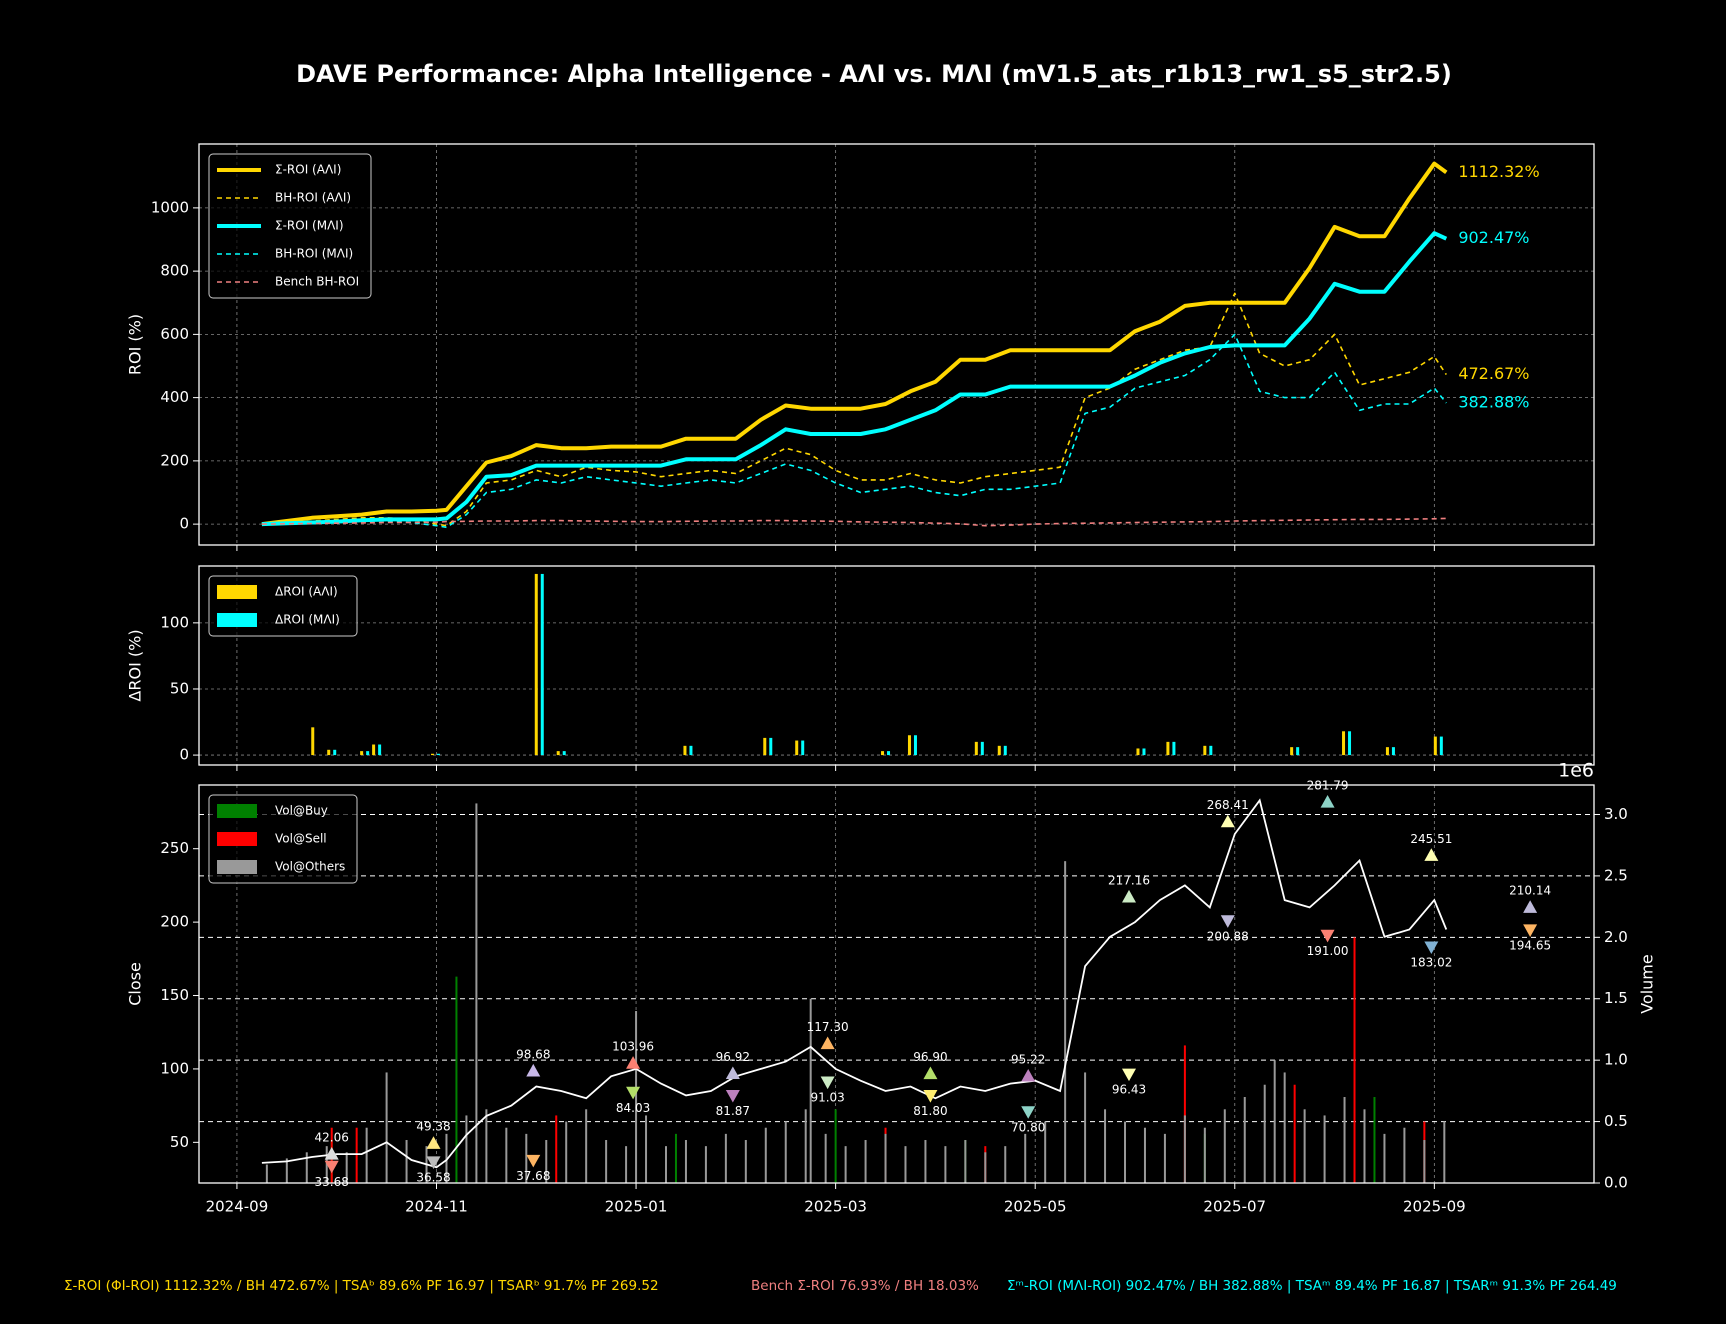  I want to click on y2-tick-label: 1.5, so click(1616, 998).